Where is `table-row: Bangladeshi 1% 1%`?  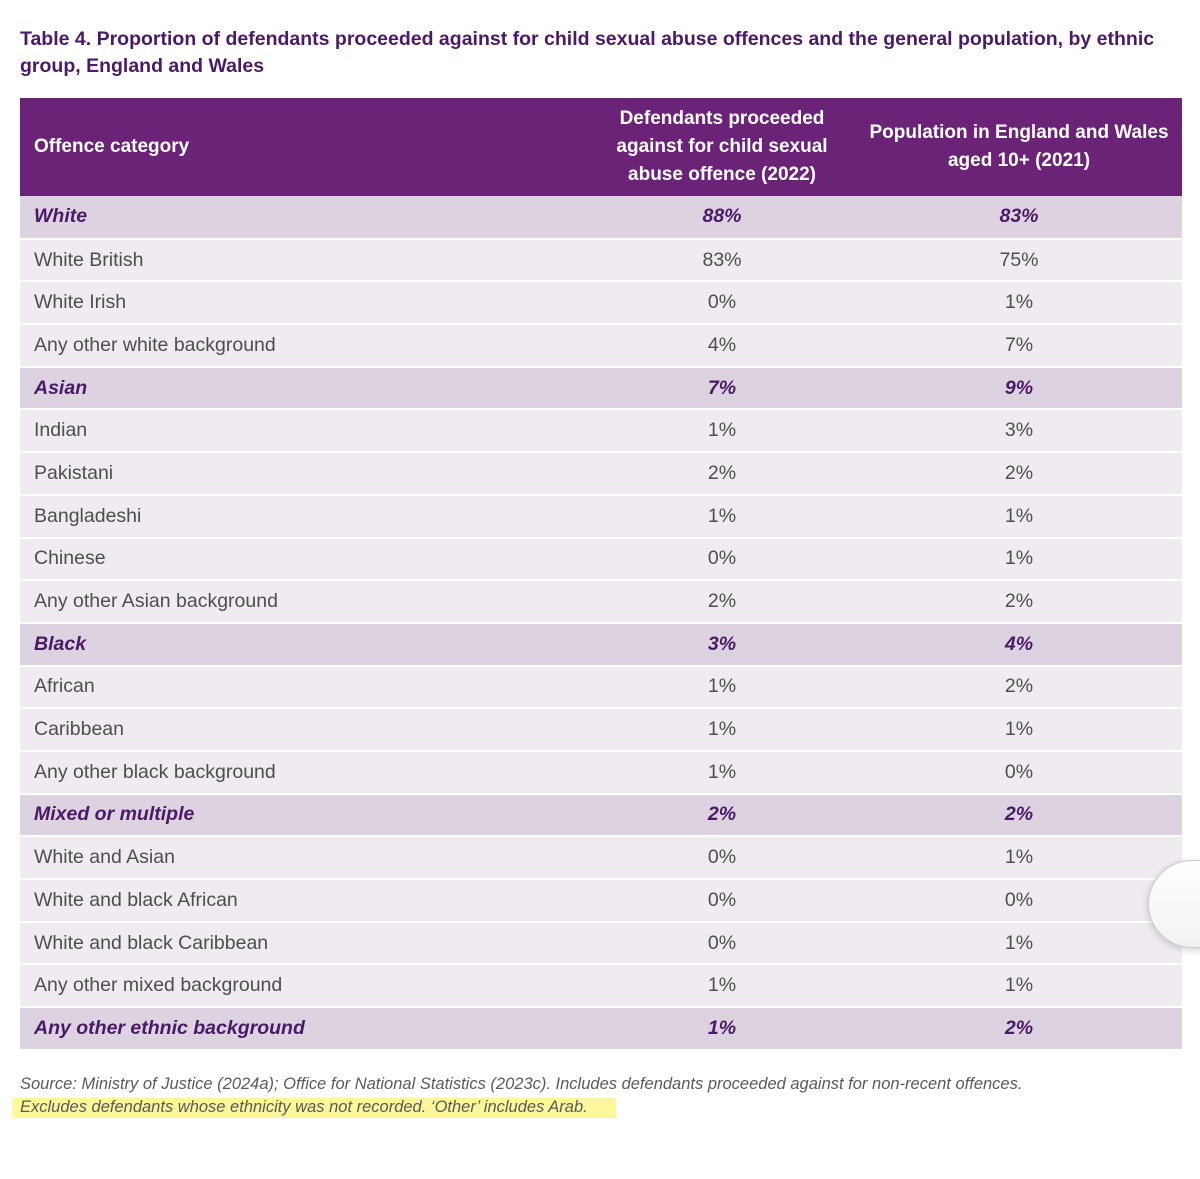
table-row: Bangladeshi 1% 1% is located at coordinates (601, 516).